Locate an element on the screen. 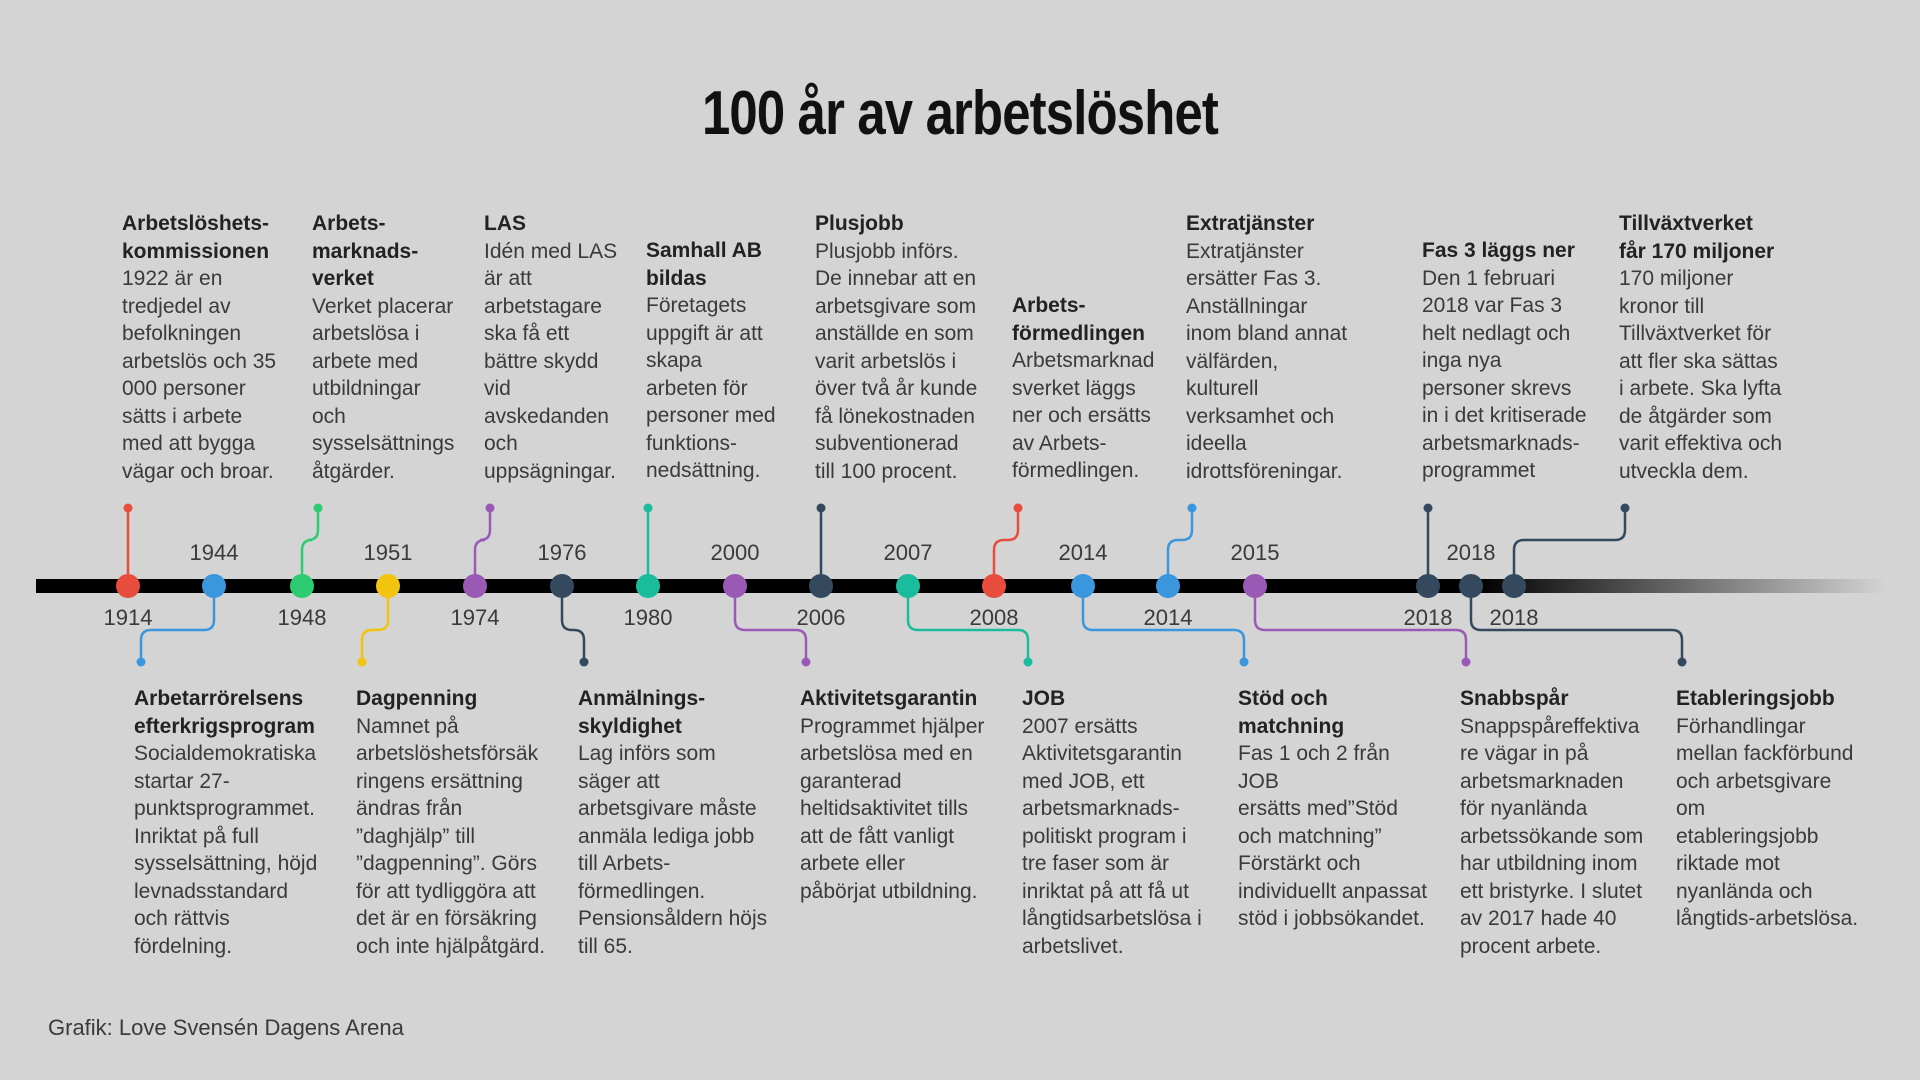 The height and width of the screenshot is (1080, 1920). event-year: 2006 is located at coordinates (821, 617).